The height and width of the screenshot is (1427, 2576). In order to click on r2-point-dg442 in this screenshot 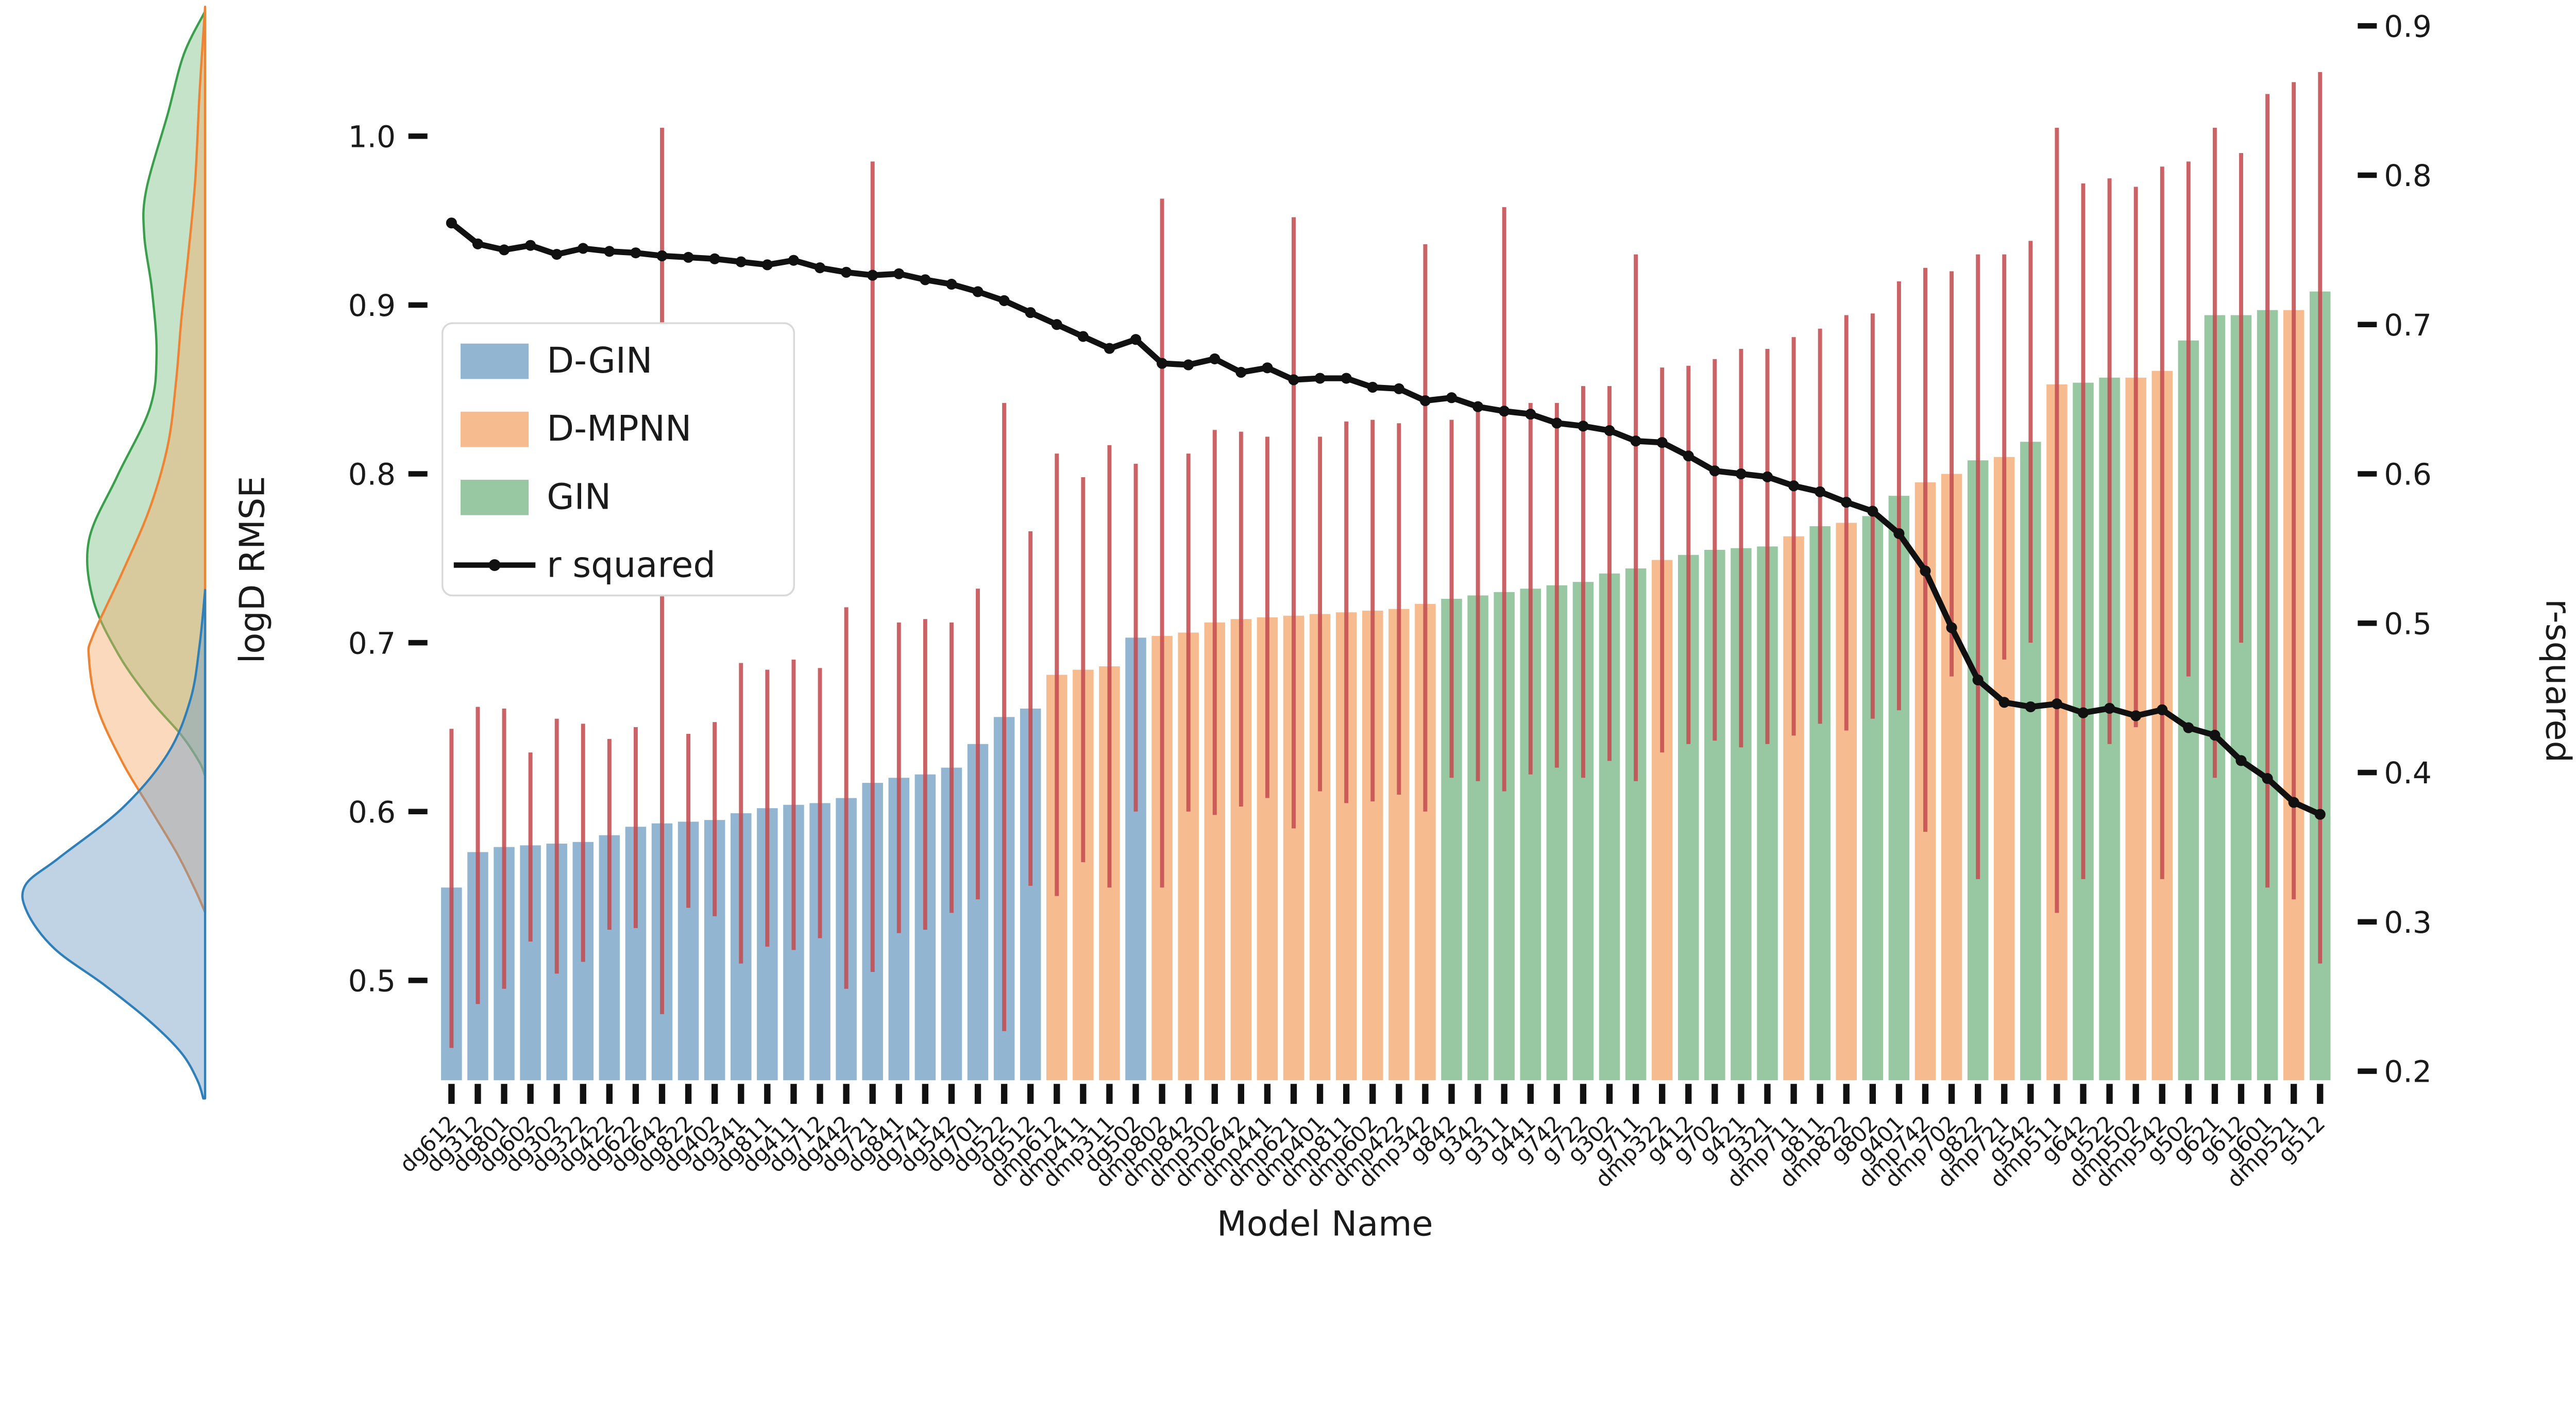, I will do `click(846, 272)`.